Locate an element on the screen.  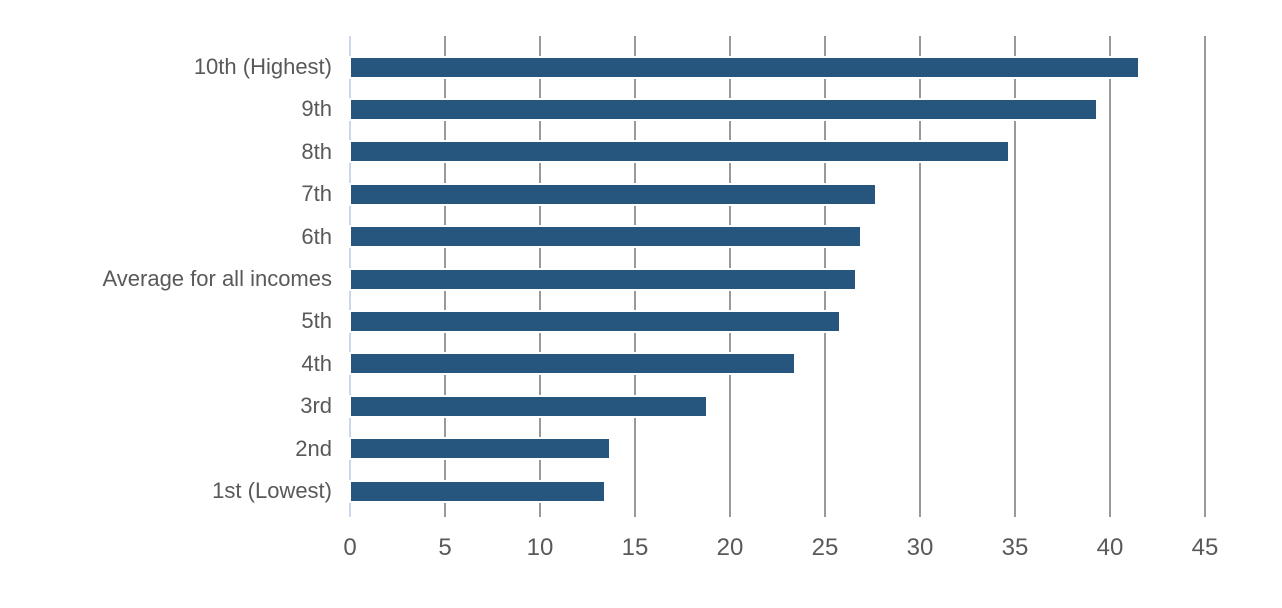
x-tick-label-0: 0 is located at coordinates (350, 547).